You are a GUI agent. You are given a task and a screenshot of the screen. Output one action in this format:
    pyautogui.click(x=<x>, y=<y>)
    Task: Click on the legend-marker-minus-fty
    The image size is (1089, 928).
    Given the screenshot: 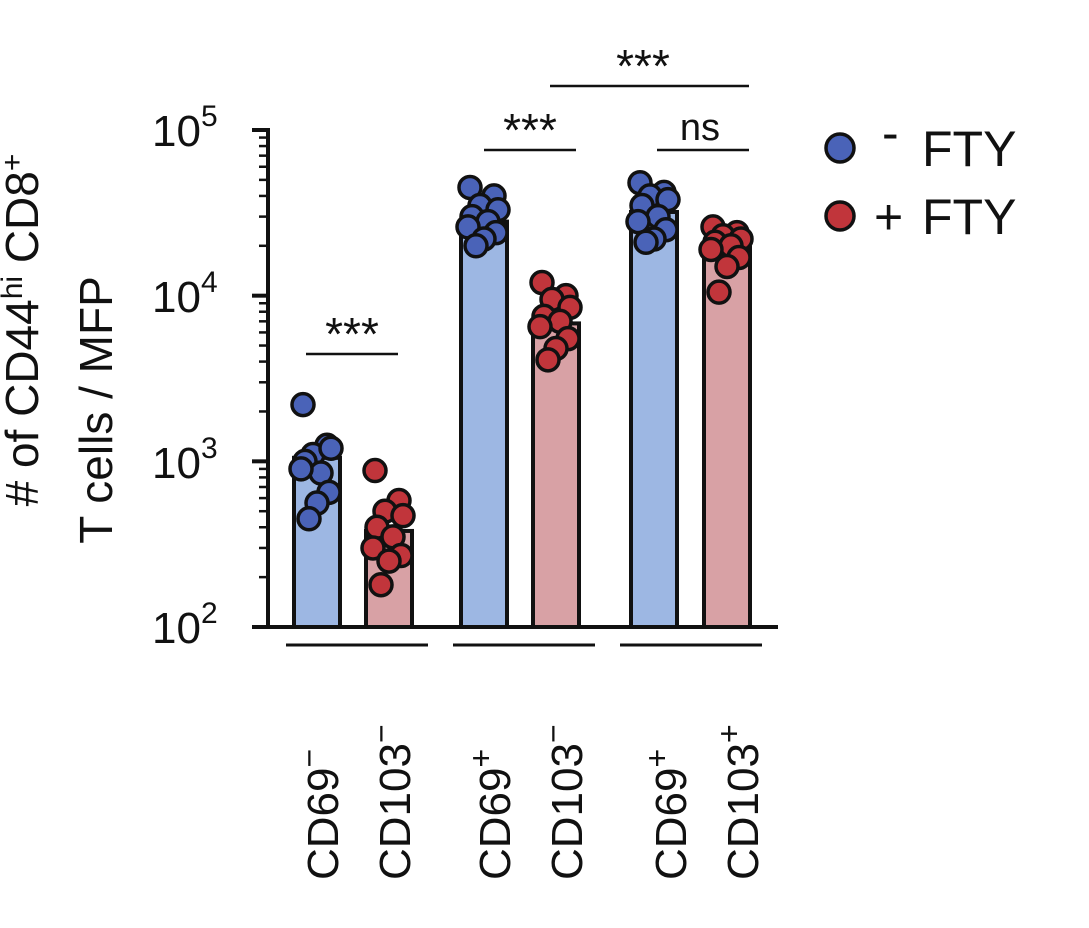 What is the action you would take?
    pyautogui.click(x=840, y=148)
    